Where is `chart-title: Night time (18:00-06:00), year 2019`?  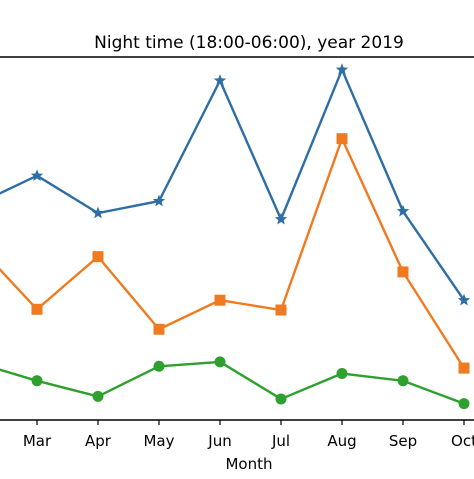
chart-title: Night time (18:00-06:00), year 2019 is located at coordinates (249, 43).